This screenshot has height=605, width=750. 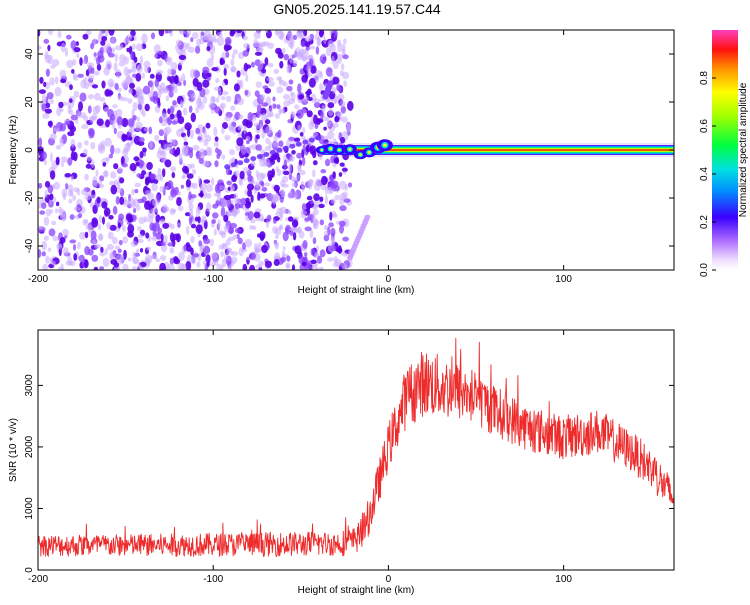 I want to click on y-tick-label: 2000, so click(x=29, y=446).